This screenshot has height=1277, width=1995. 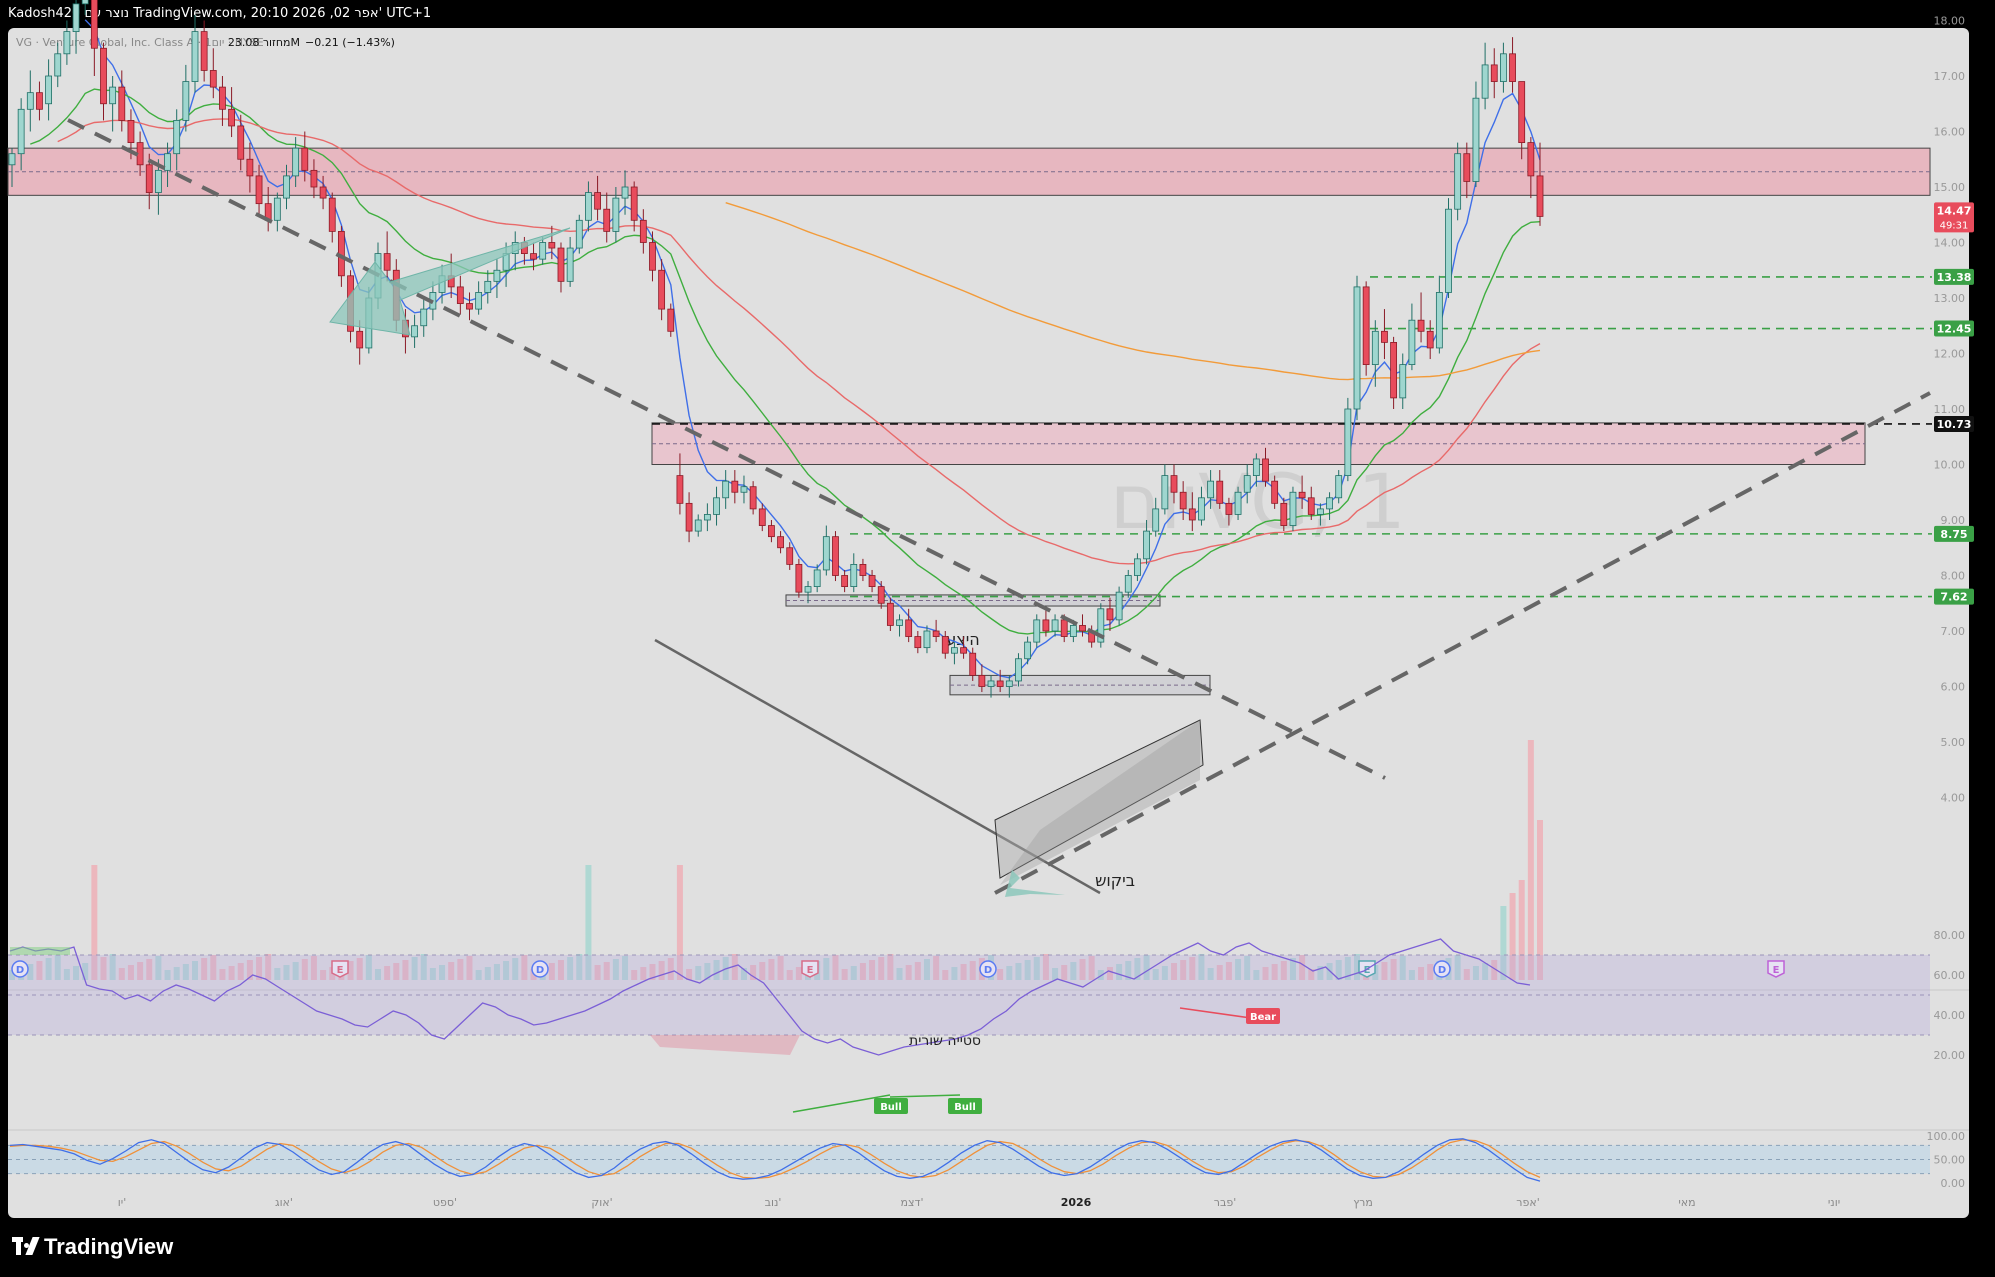 What do you see at coordinates (1950, 187) in the screenshot?
I see `price-tick-label: 15.00` at bounding box center [1950, 187].